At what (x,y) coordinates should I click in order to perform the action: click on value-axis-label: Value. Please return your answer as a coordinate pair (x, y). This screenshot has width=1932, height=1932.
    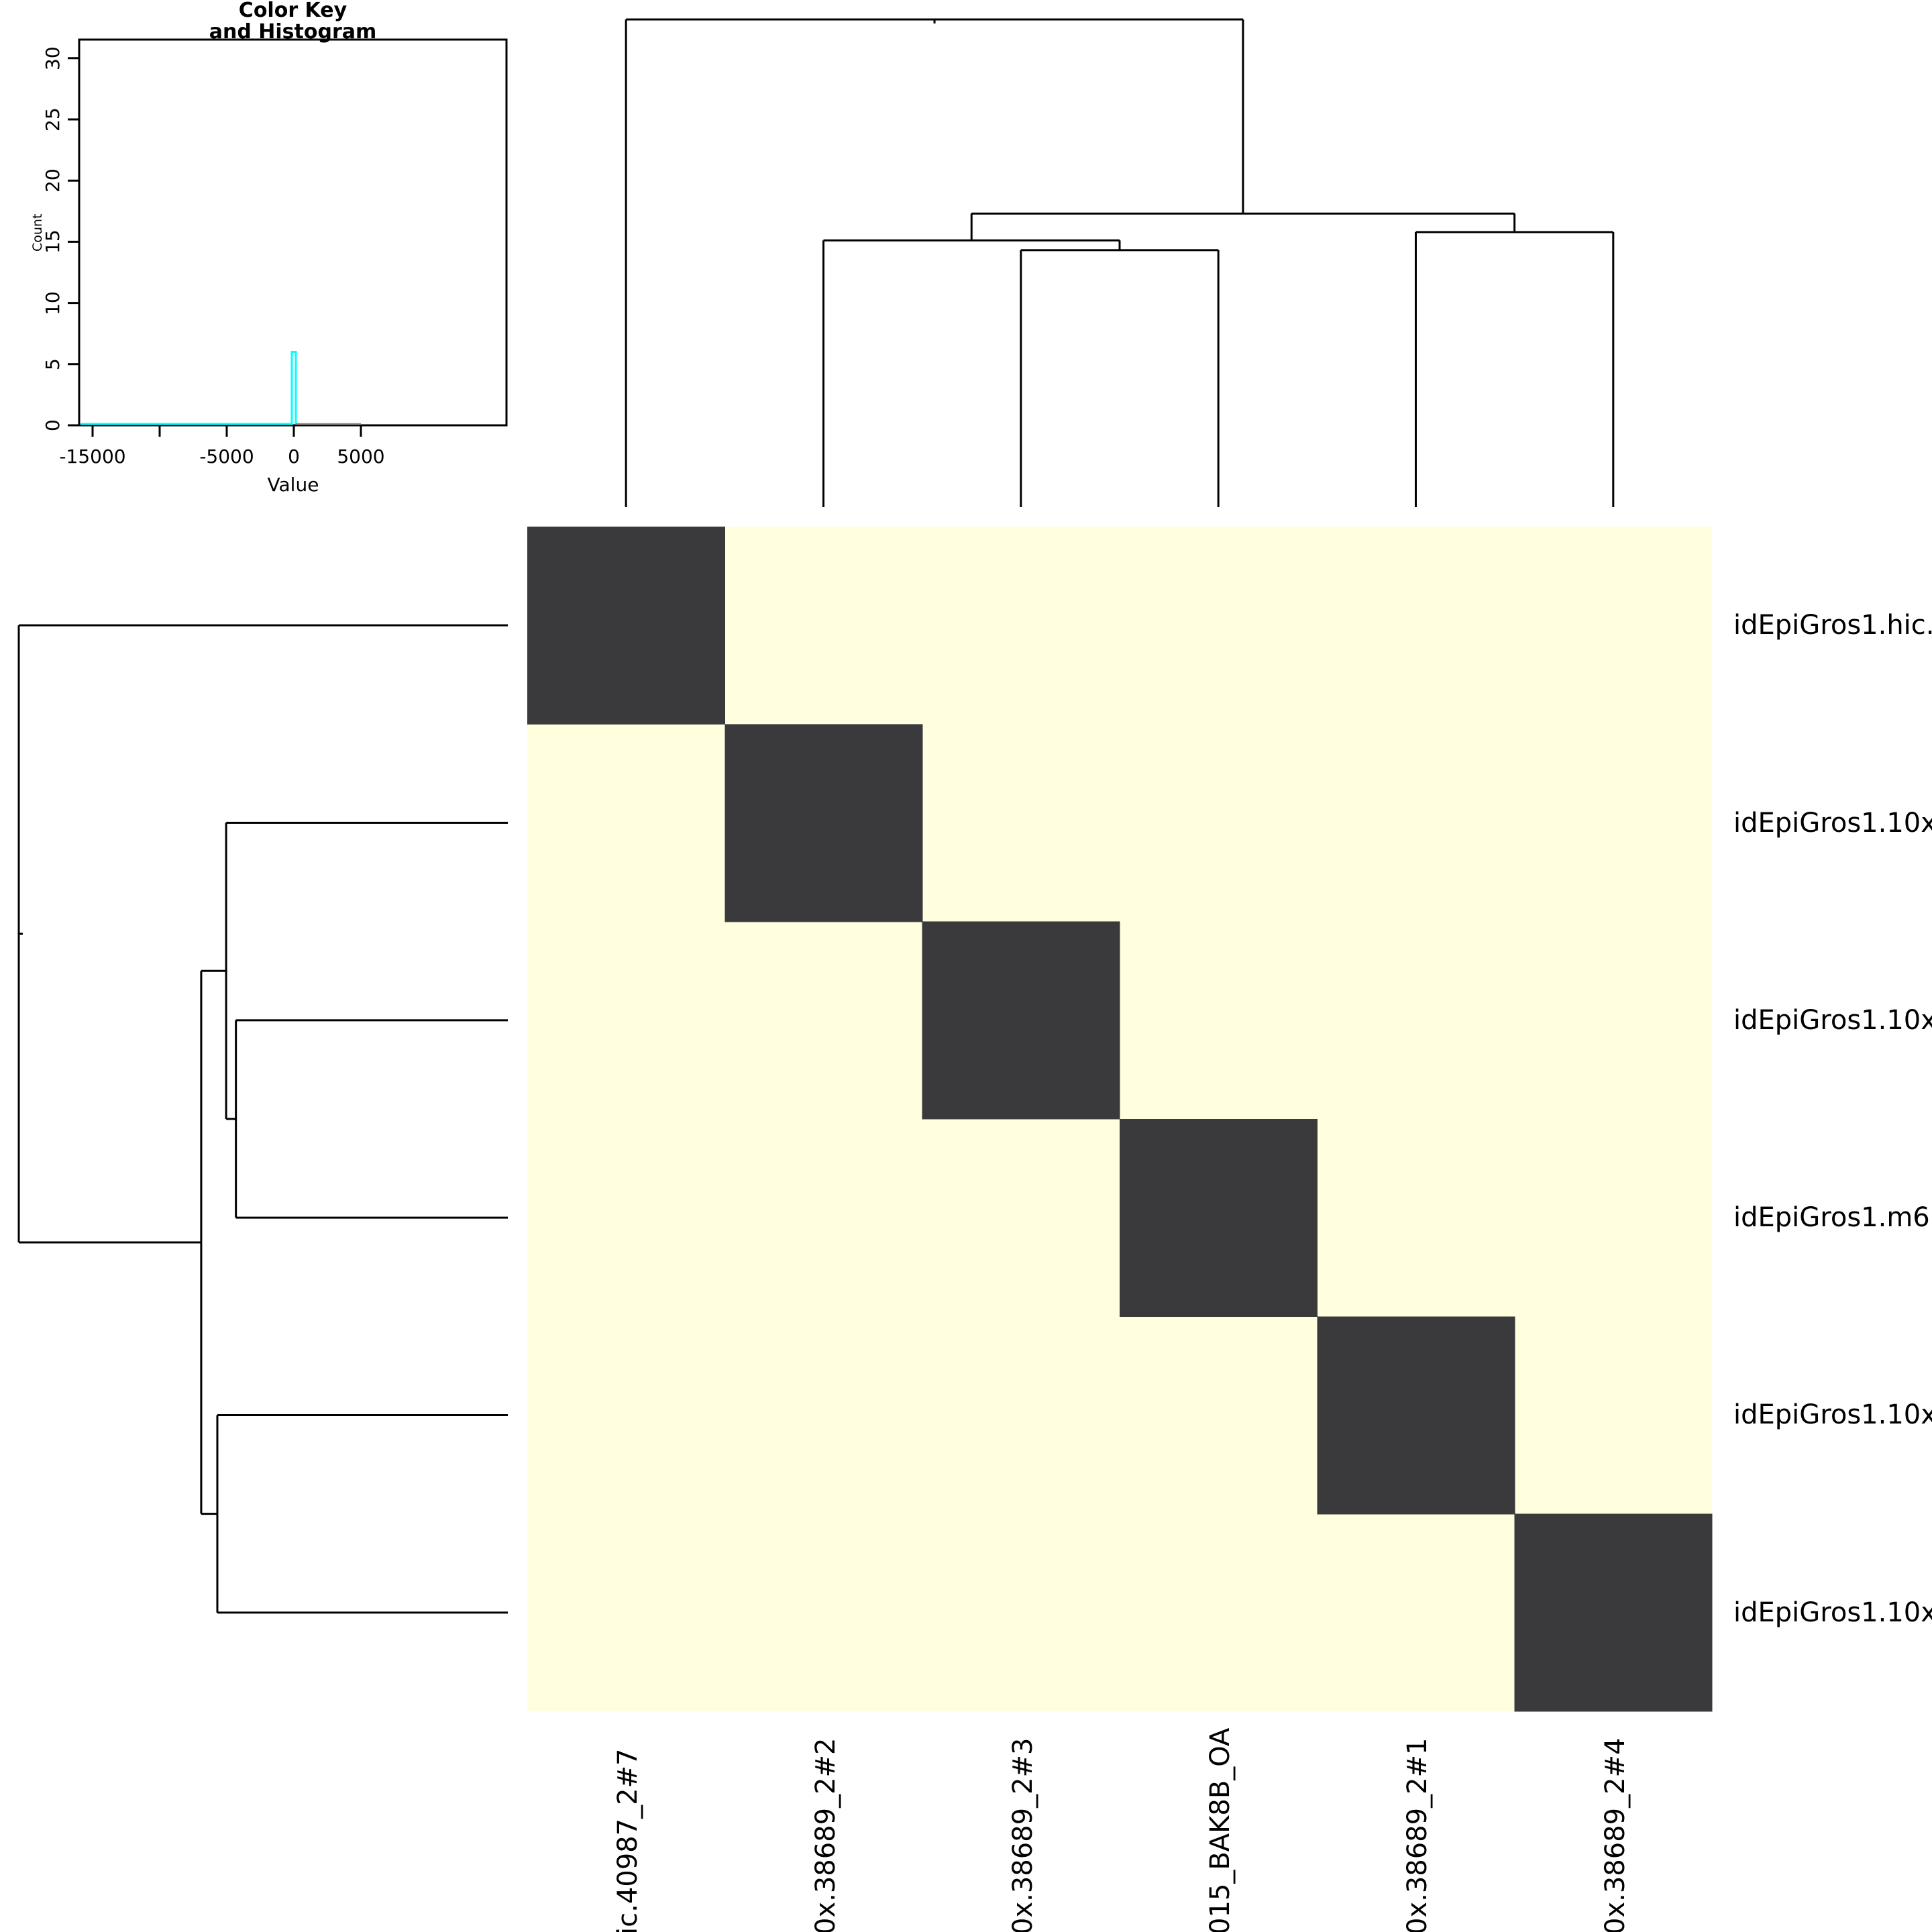
    Looking at the image, I should click on (293, 485).